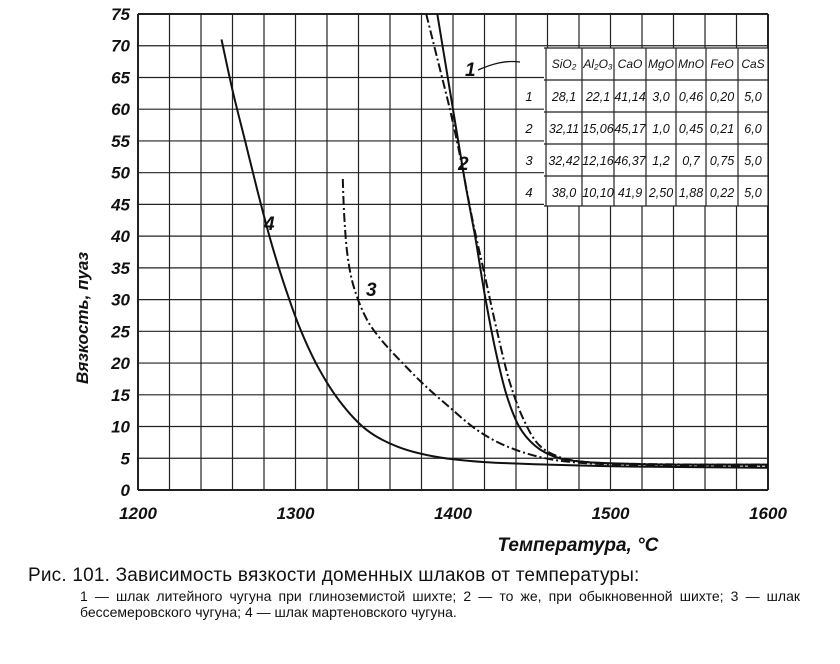 Image resolution: width=840 pixels, height=664 pixels. What do you see at coordinates (691, 161) in the screenshot?
I see `table-cell: 0,7` at bounding box center [691, 161].